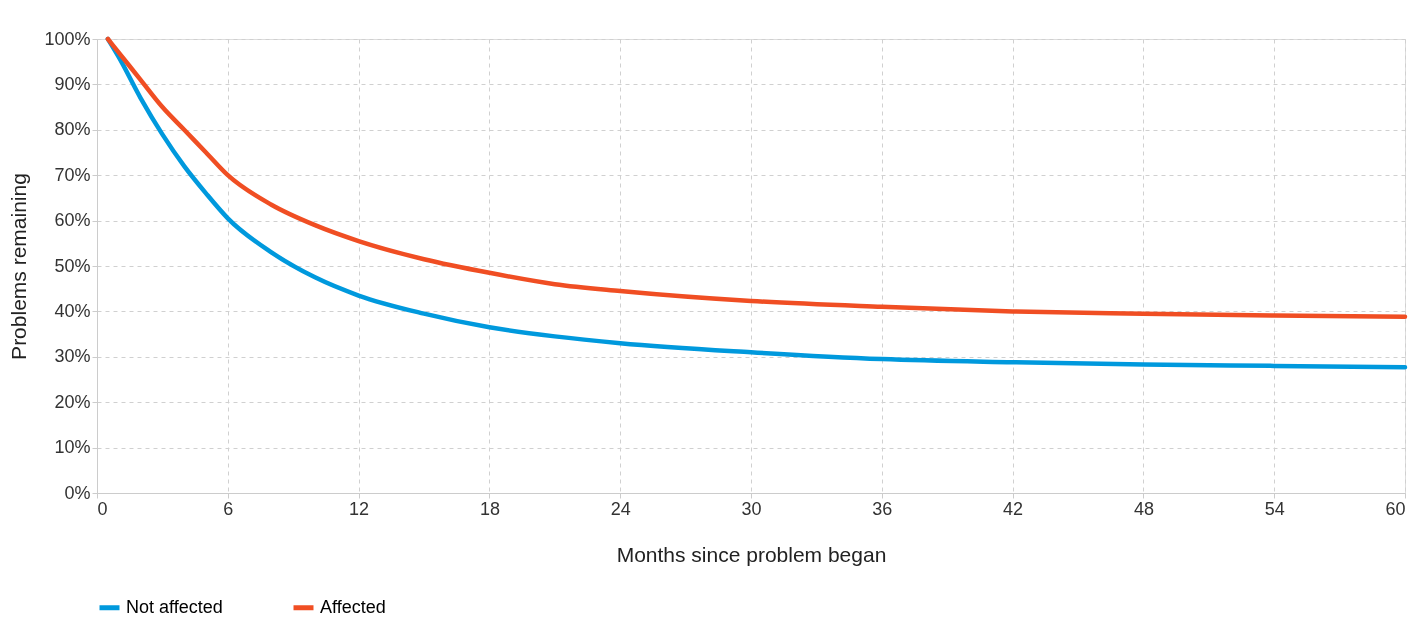  Describe the element at coordinates (72, 129) in the screenshot. I see `y-tick-label: 80%` at that location.